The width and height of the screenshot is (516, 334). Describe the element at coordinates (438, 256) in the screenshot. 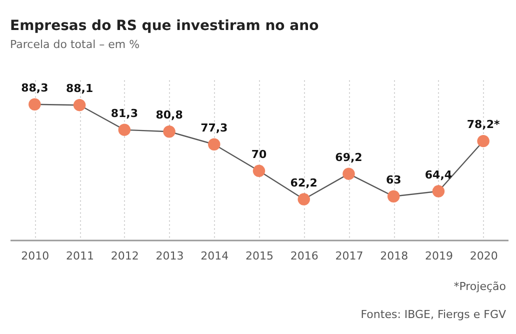

I see `x-tick-label: 2019` at that location.